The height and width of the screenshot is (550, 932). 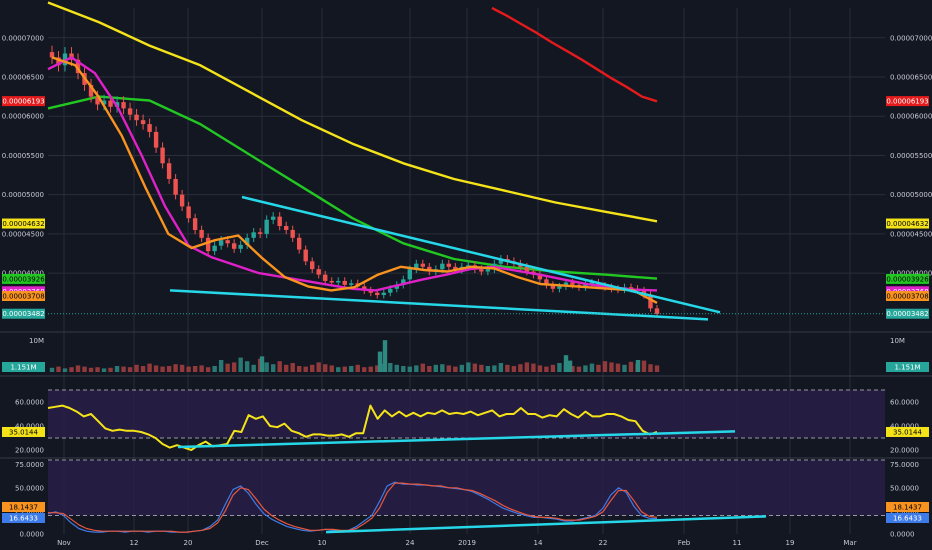 I want to click on stochastic-band, so click(x=466, y=488).